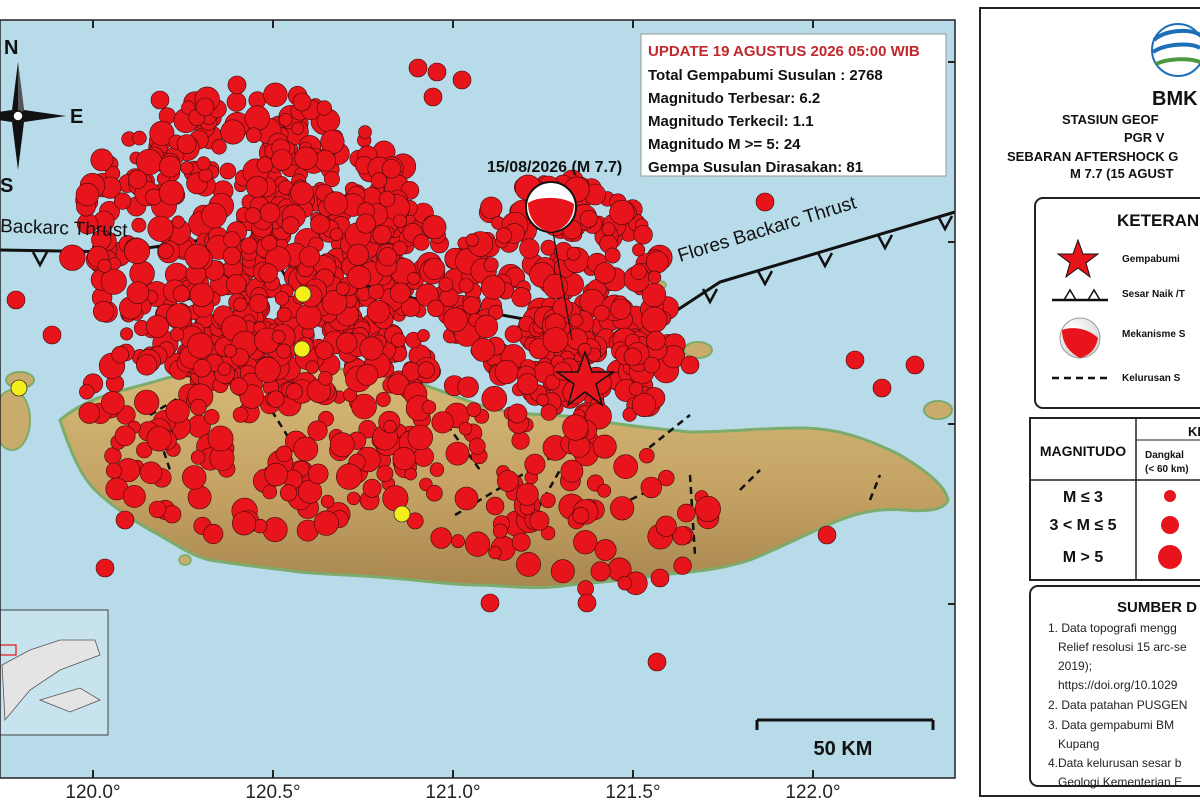 This screenshot has width=1200, height=800. What do you see at coordinates (551, 207) in the screenshot?
I see `focal-mechanism-beachball` at bounding box center [551, 207].